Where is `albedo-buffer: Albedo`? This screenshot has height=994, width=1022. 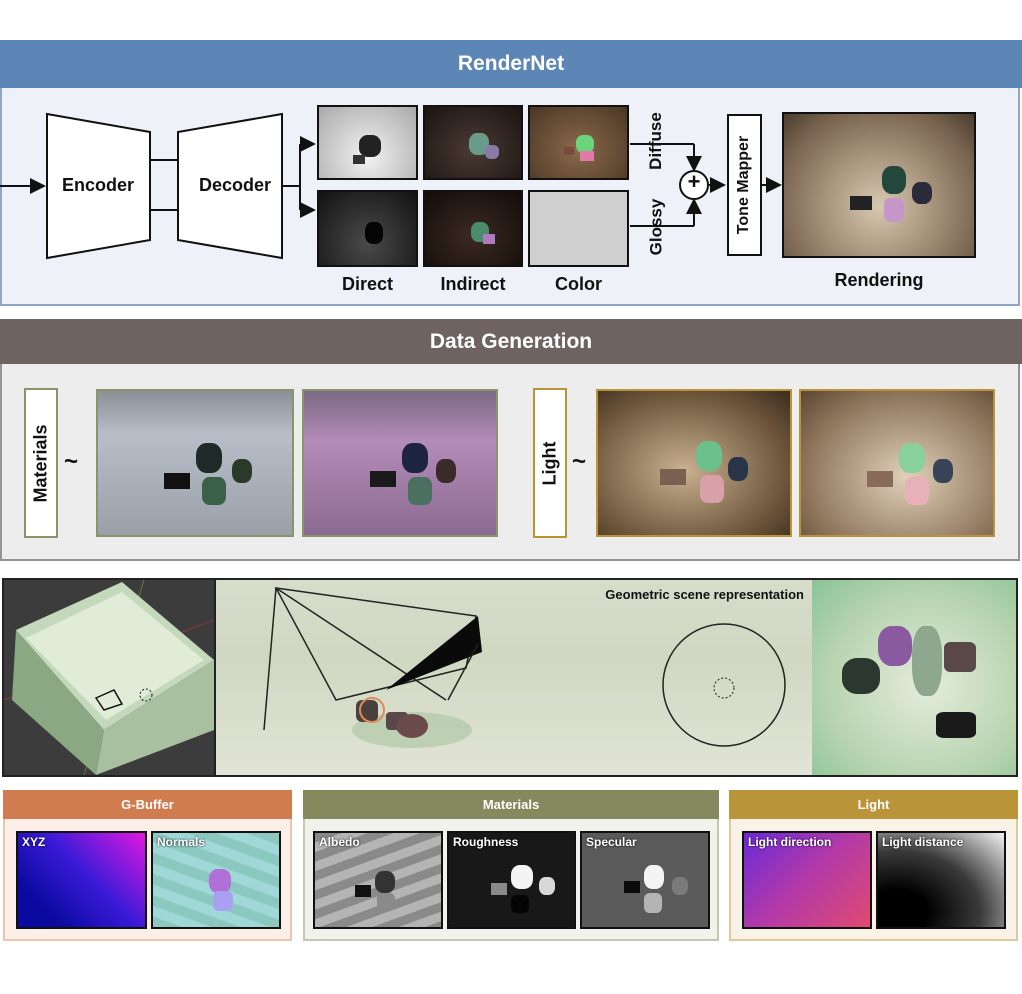 albedo-buffer: Albedo is located at coordinates (378, 880).